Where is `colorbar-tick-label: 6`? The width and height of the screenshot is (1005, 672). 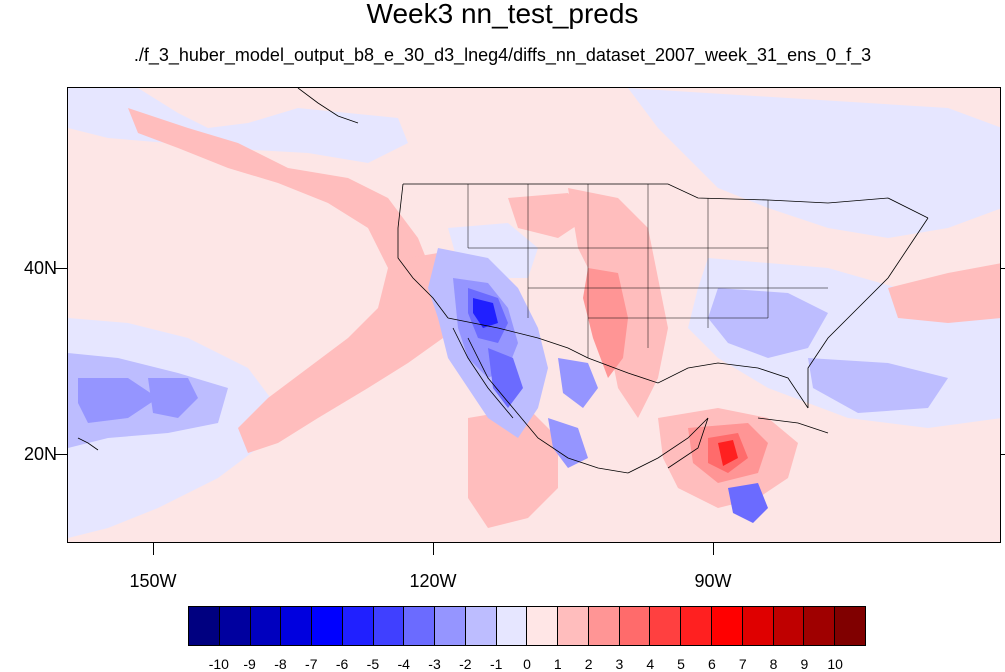
colorbar-tick-label: 6 is located at coordinates (712, 664).